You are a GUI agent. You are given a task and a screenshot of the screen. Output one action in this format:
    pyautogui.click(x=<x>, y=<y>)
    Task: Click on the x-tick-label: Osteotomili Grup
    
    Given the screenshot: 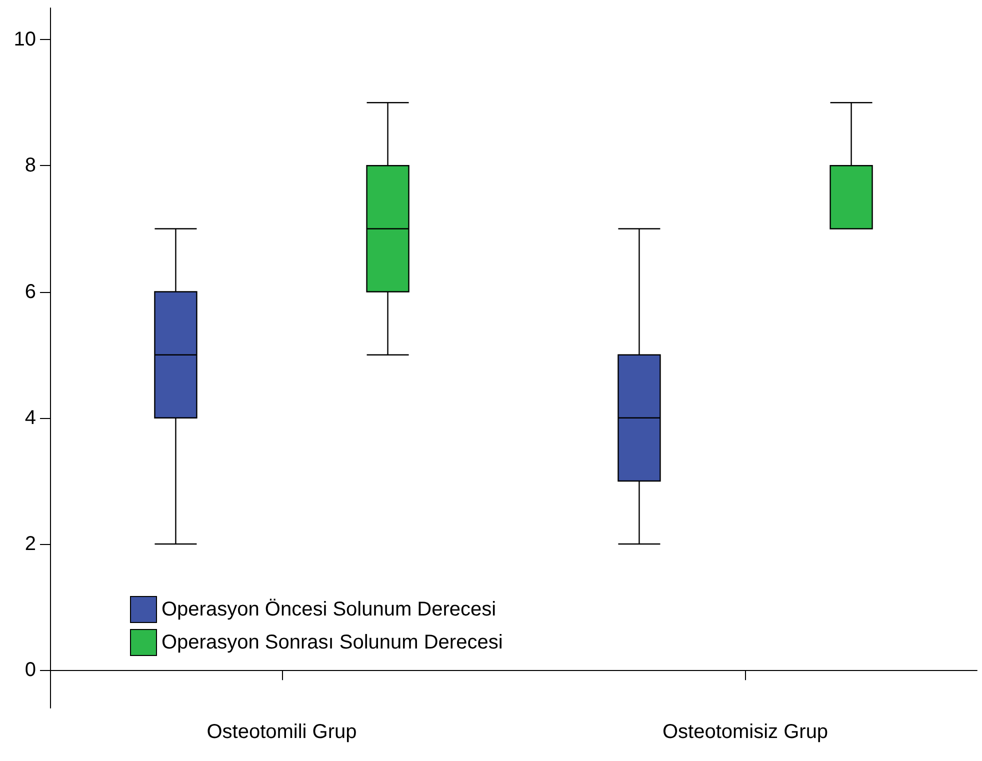 What is the action you would take?
    pyautogui.click(x=281, y=732)
    